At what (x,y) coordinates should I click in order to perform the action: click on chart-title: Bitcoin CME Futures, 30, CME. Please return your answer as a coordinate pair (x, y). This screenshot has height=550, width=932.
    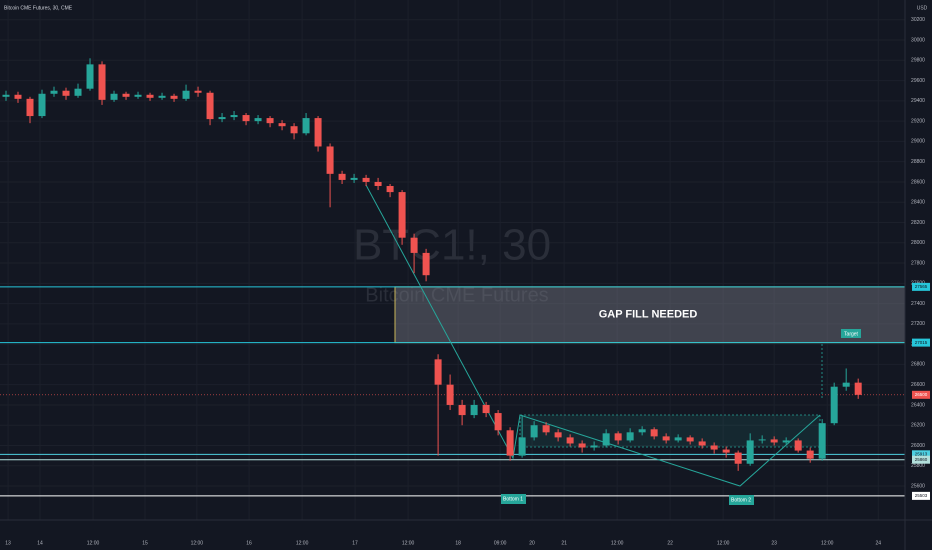
    Looking at the image, I should click on (38, 8).